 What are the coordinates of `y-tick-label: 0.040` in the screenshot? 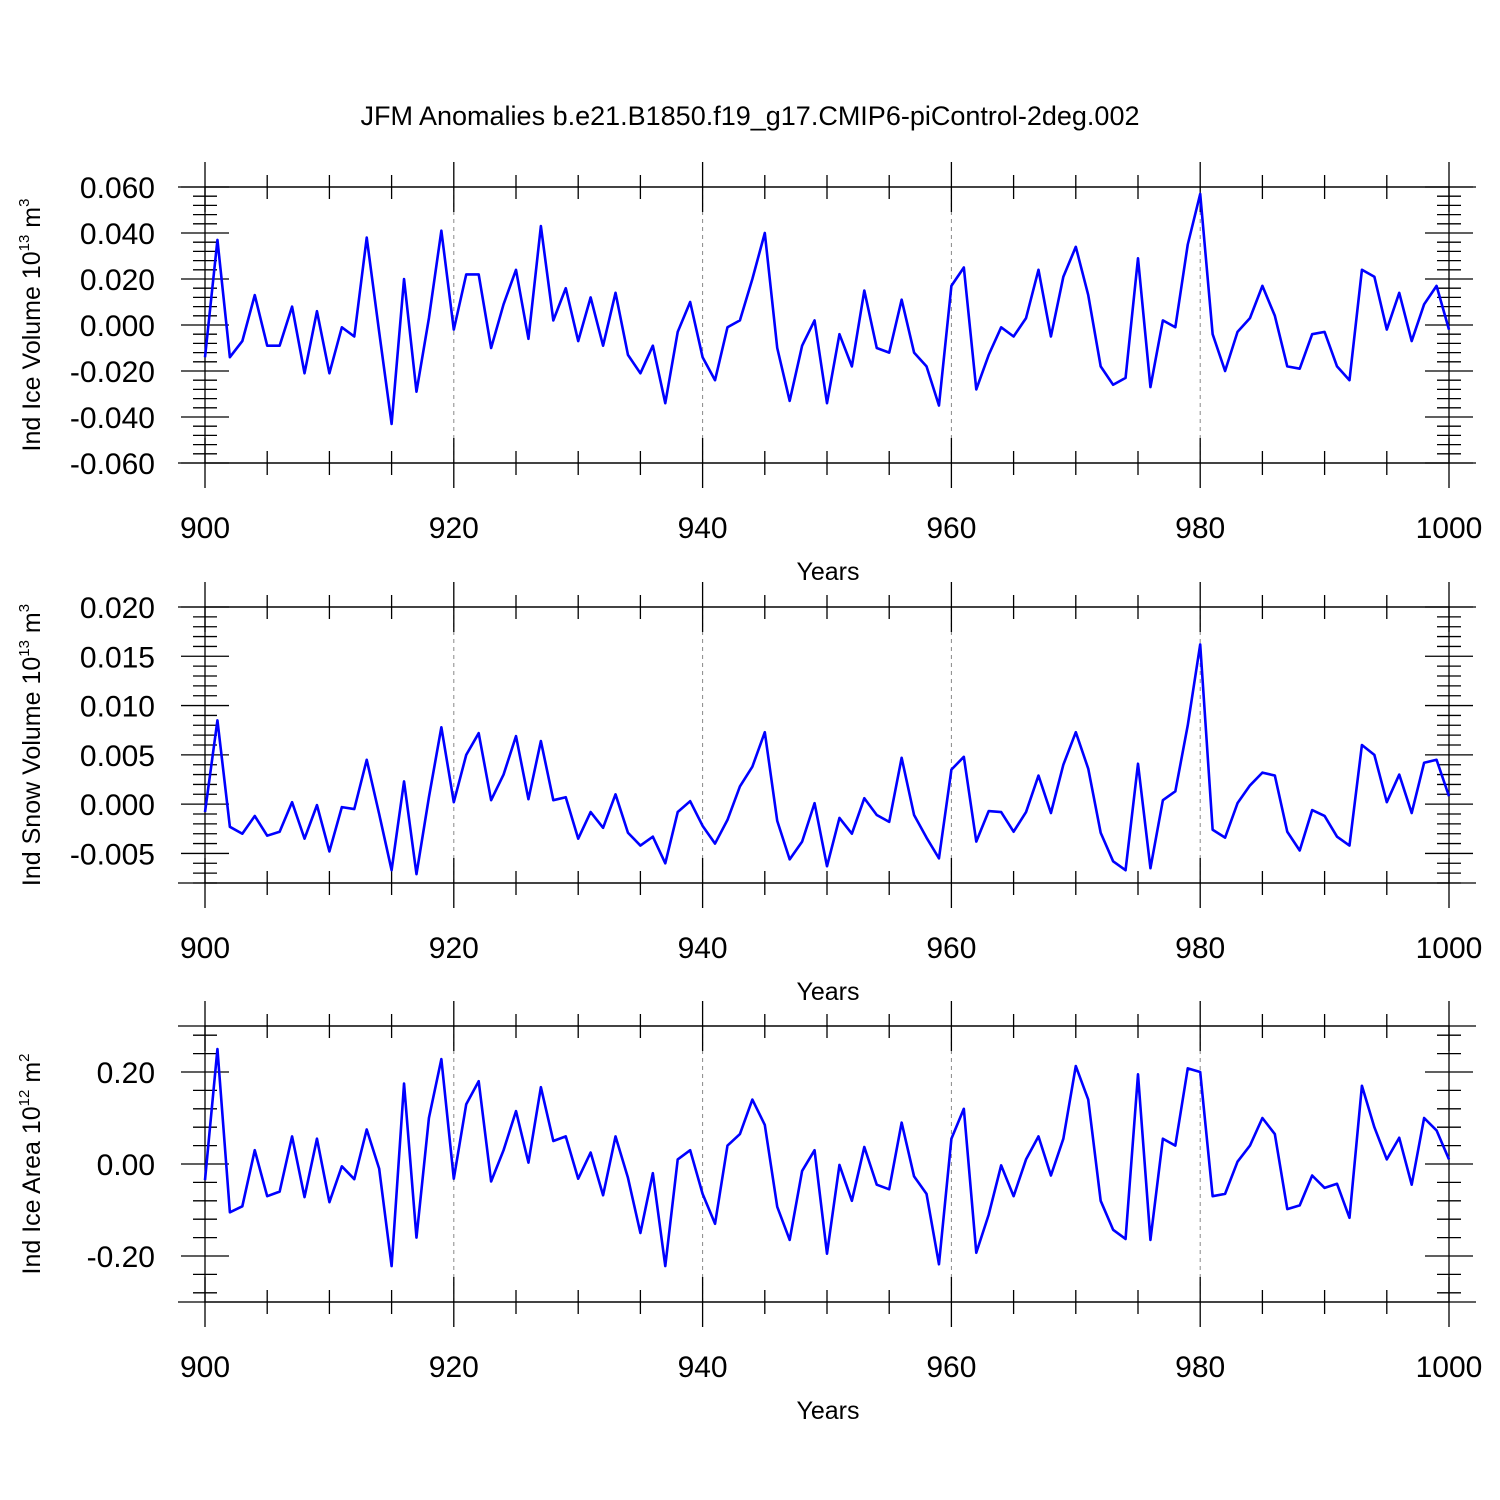 It's located at (117, 234).